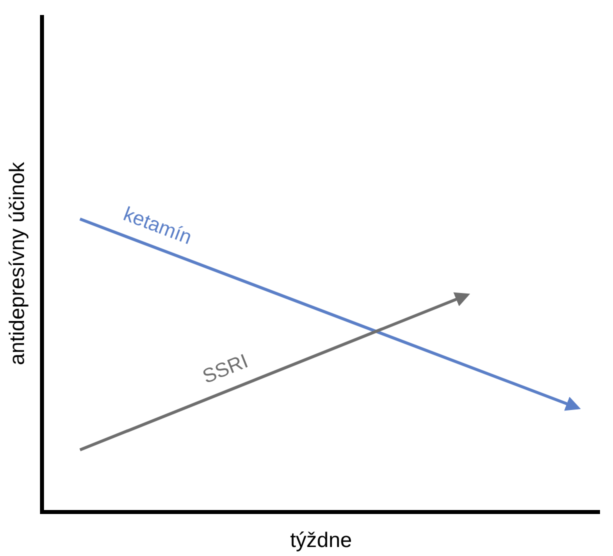  What do you see at coordinates (17, 263) in the screenshot?
I see `y-axis-title: antidepresívny účinok` at bounding box center [17, 263].